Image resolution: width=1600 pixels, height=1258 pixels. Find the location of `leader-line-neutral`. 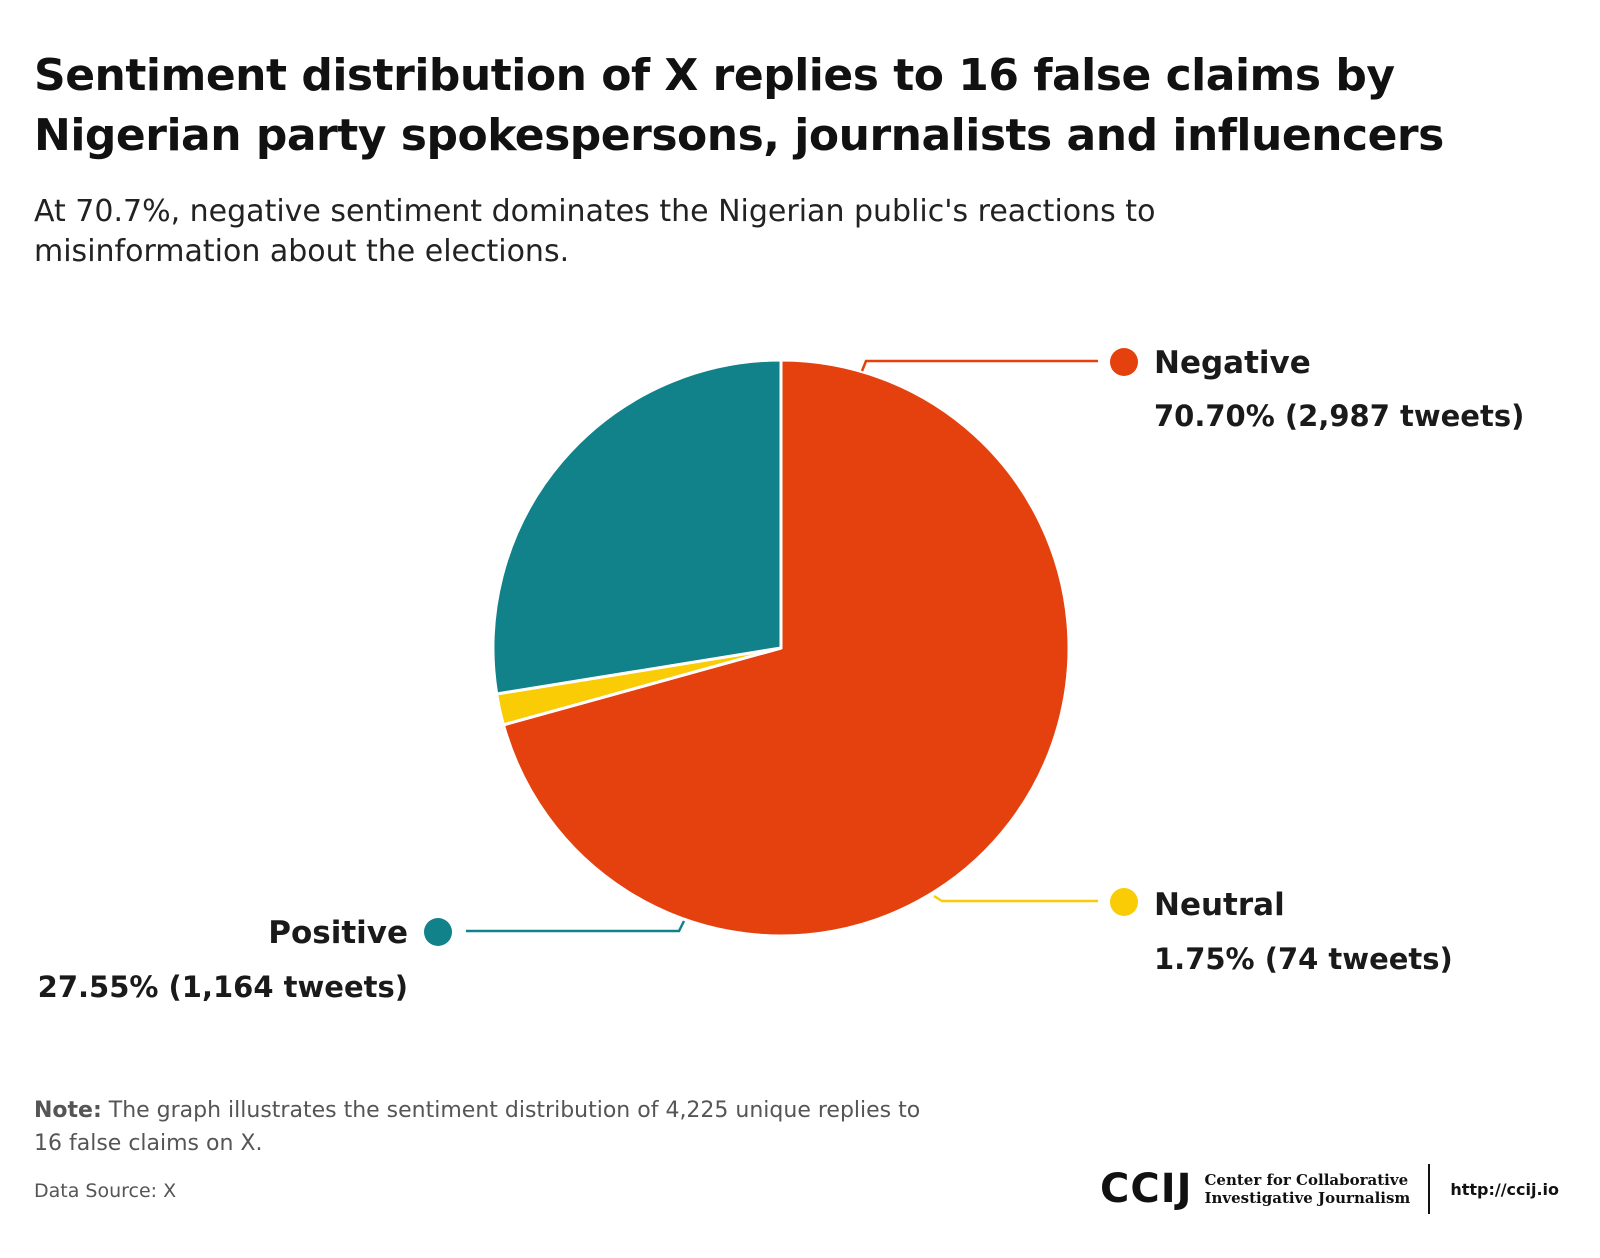

leader-line-neutral is located at coordinates (1015, 898).